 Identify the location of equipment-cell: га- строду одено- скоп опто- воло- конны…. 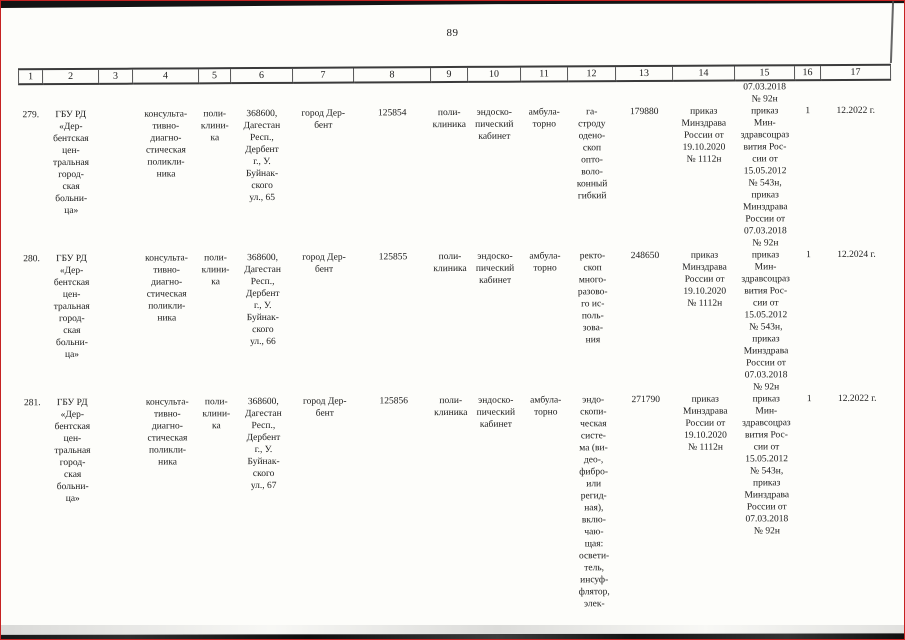
(592, 154).